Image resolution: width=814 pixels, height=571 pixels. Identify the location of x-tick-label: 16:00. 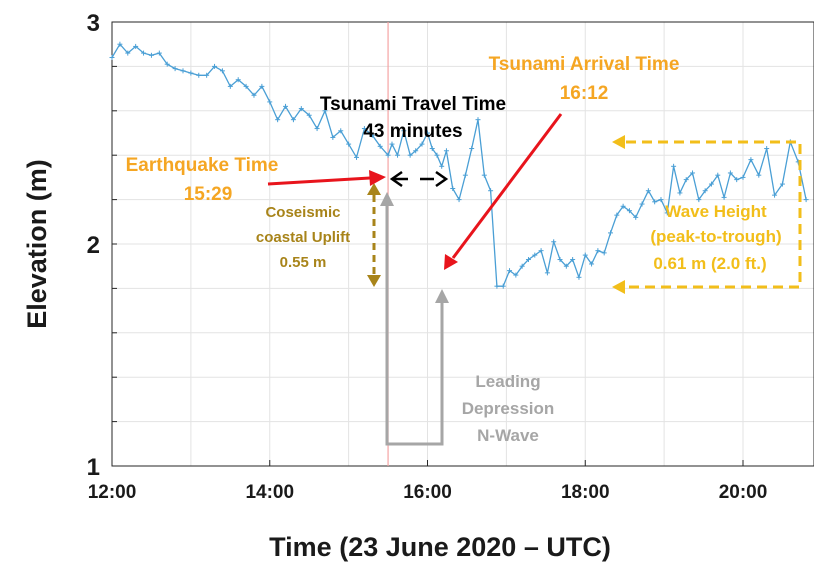
(427, 492).